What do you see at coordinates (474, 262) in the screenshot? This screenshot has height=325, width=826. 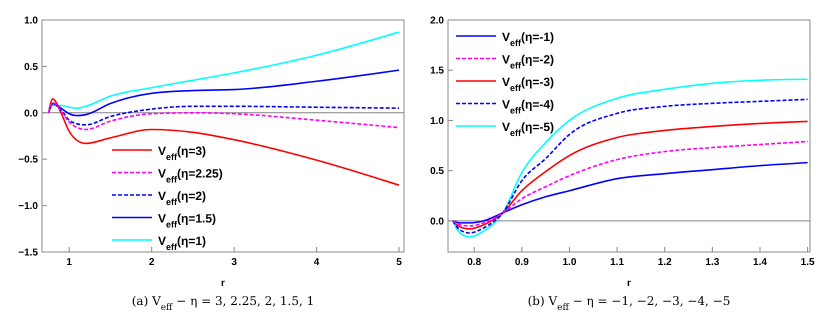 I see `x-tick-label: 0.8` at bounding box center [474, 262].